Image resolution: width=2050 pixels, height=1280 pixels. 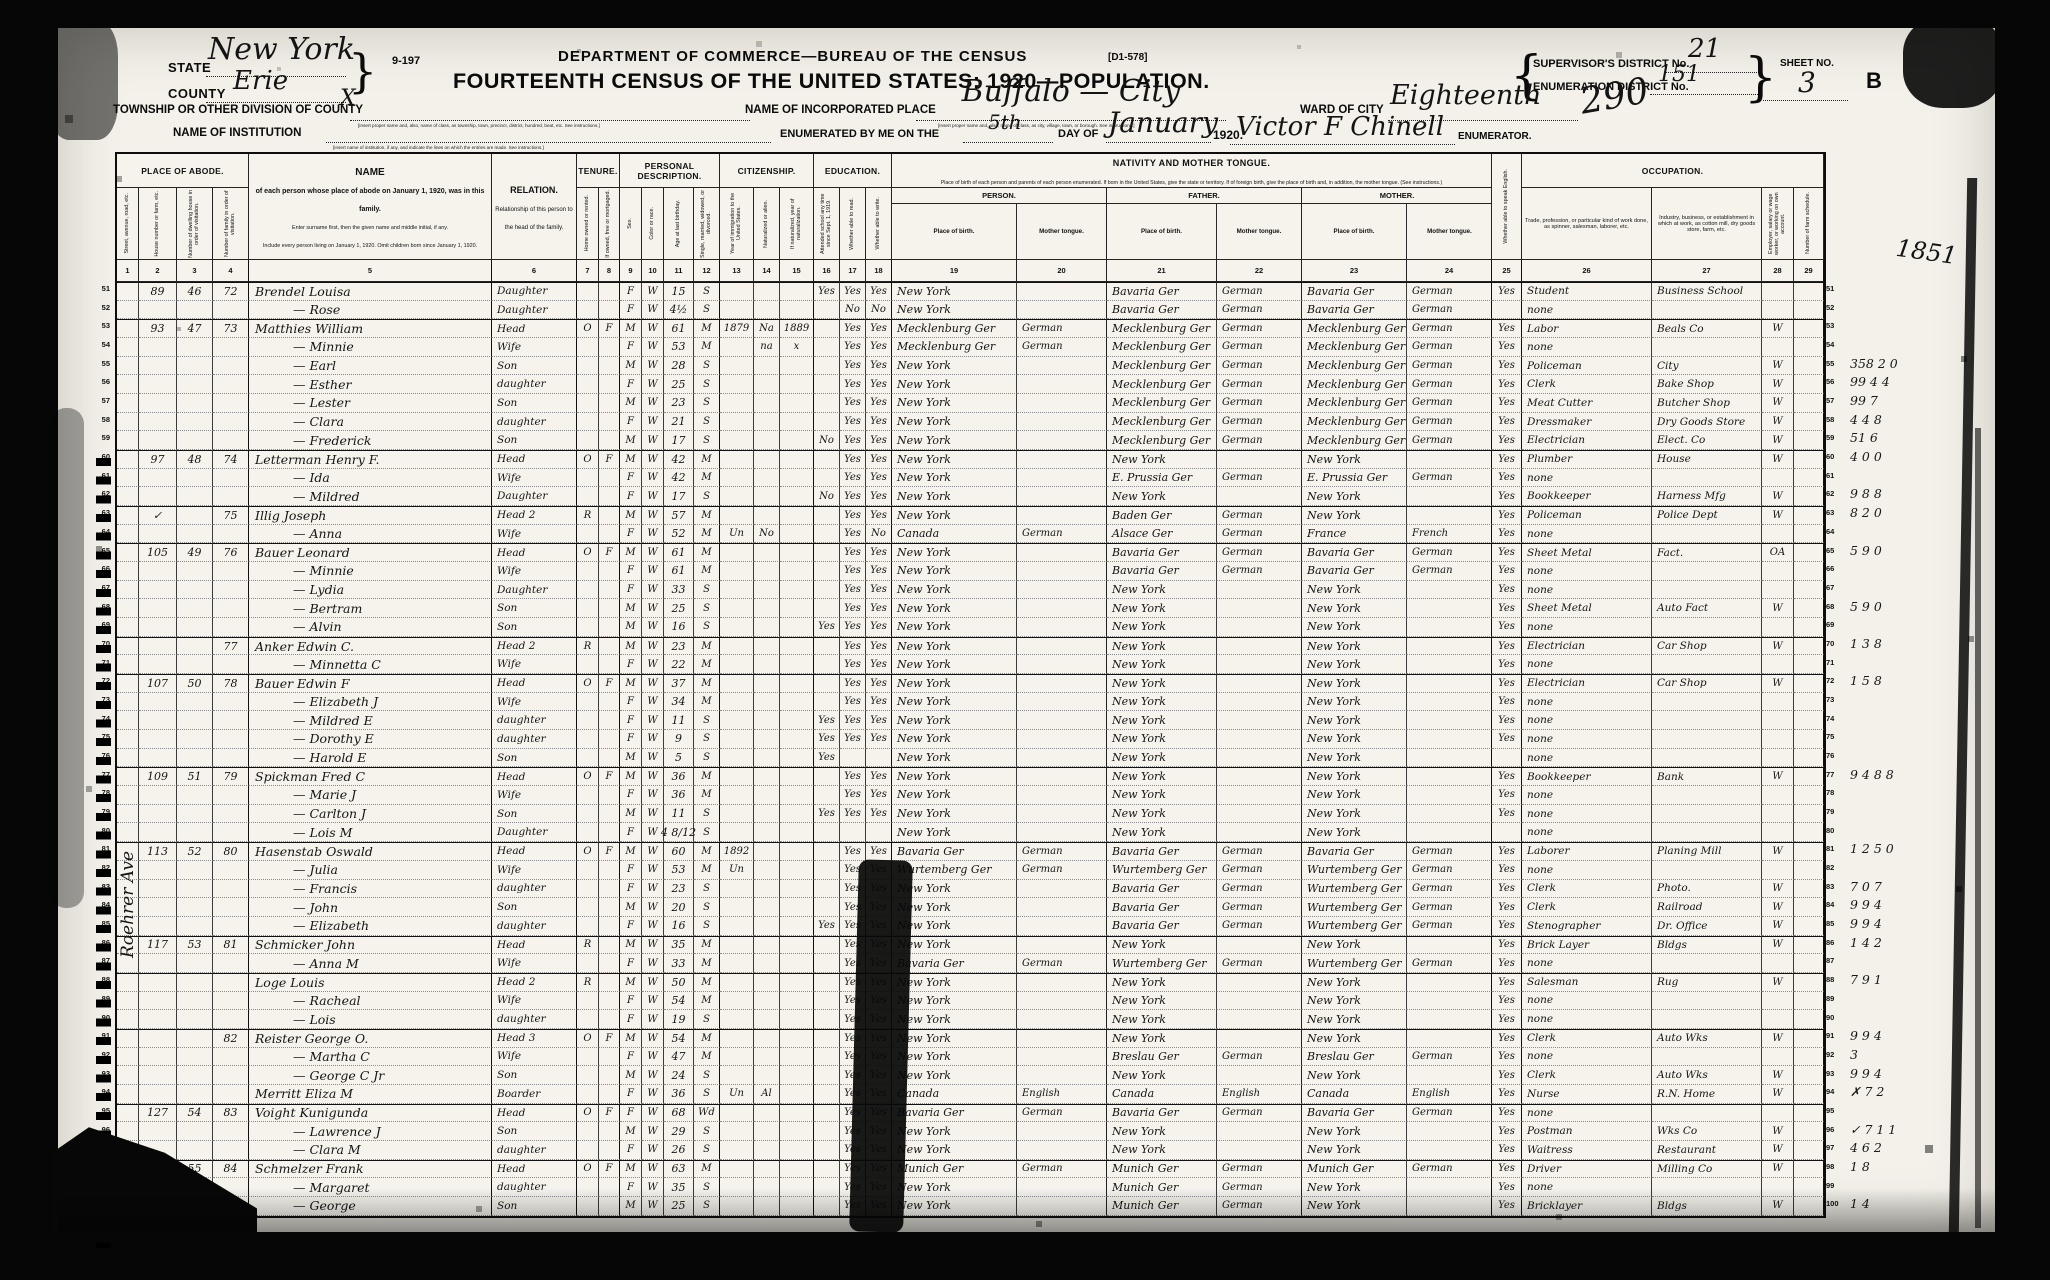 What do you see at coordinates (707, 1150) in the screenshot?
I see `record-cell-line97: S` at bounding box center [707, 1150].